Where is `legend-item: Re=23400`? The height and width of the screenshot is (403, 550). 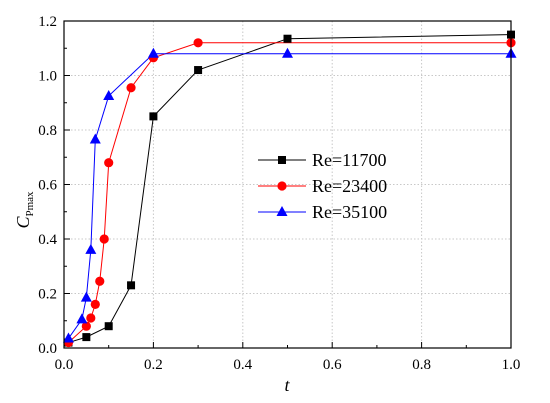
legend-item: Re=23400 is located at coordinates (322, 186).